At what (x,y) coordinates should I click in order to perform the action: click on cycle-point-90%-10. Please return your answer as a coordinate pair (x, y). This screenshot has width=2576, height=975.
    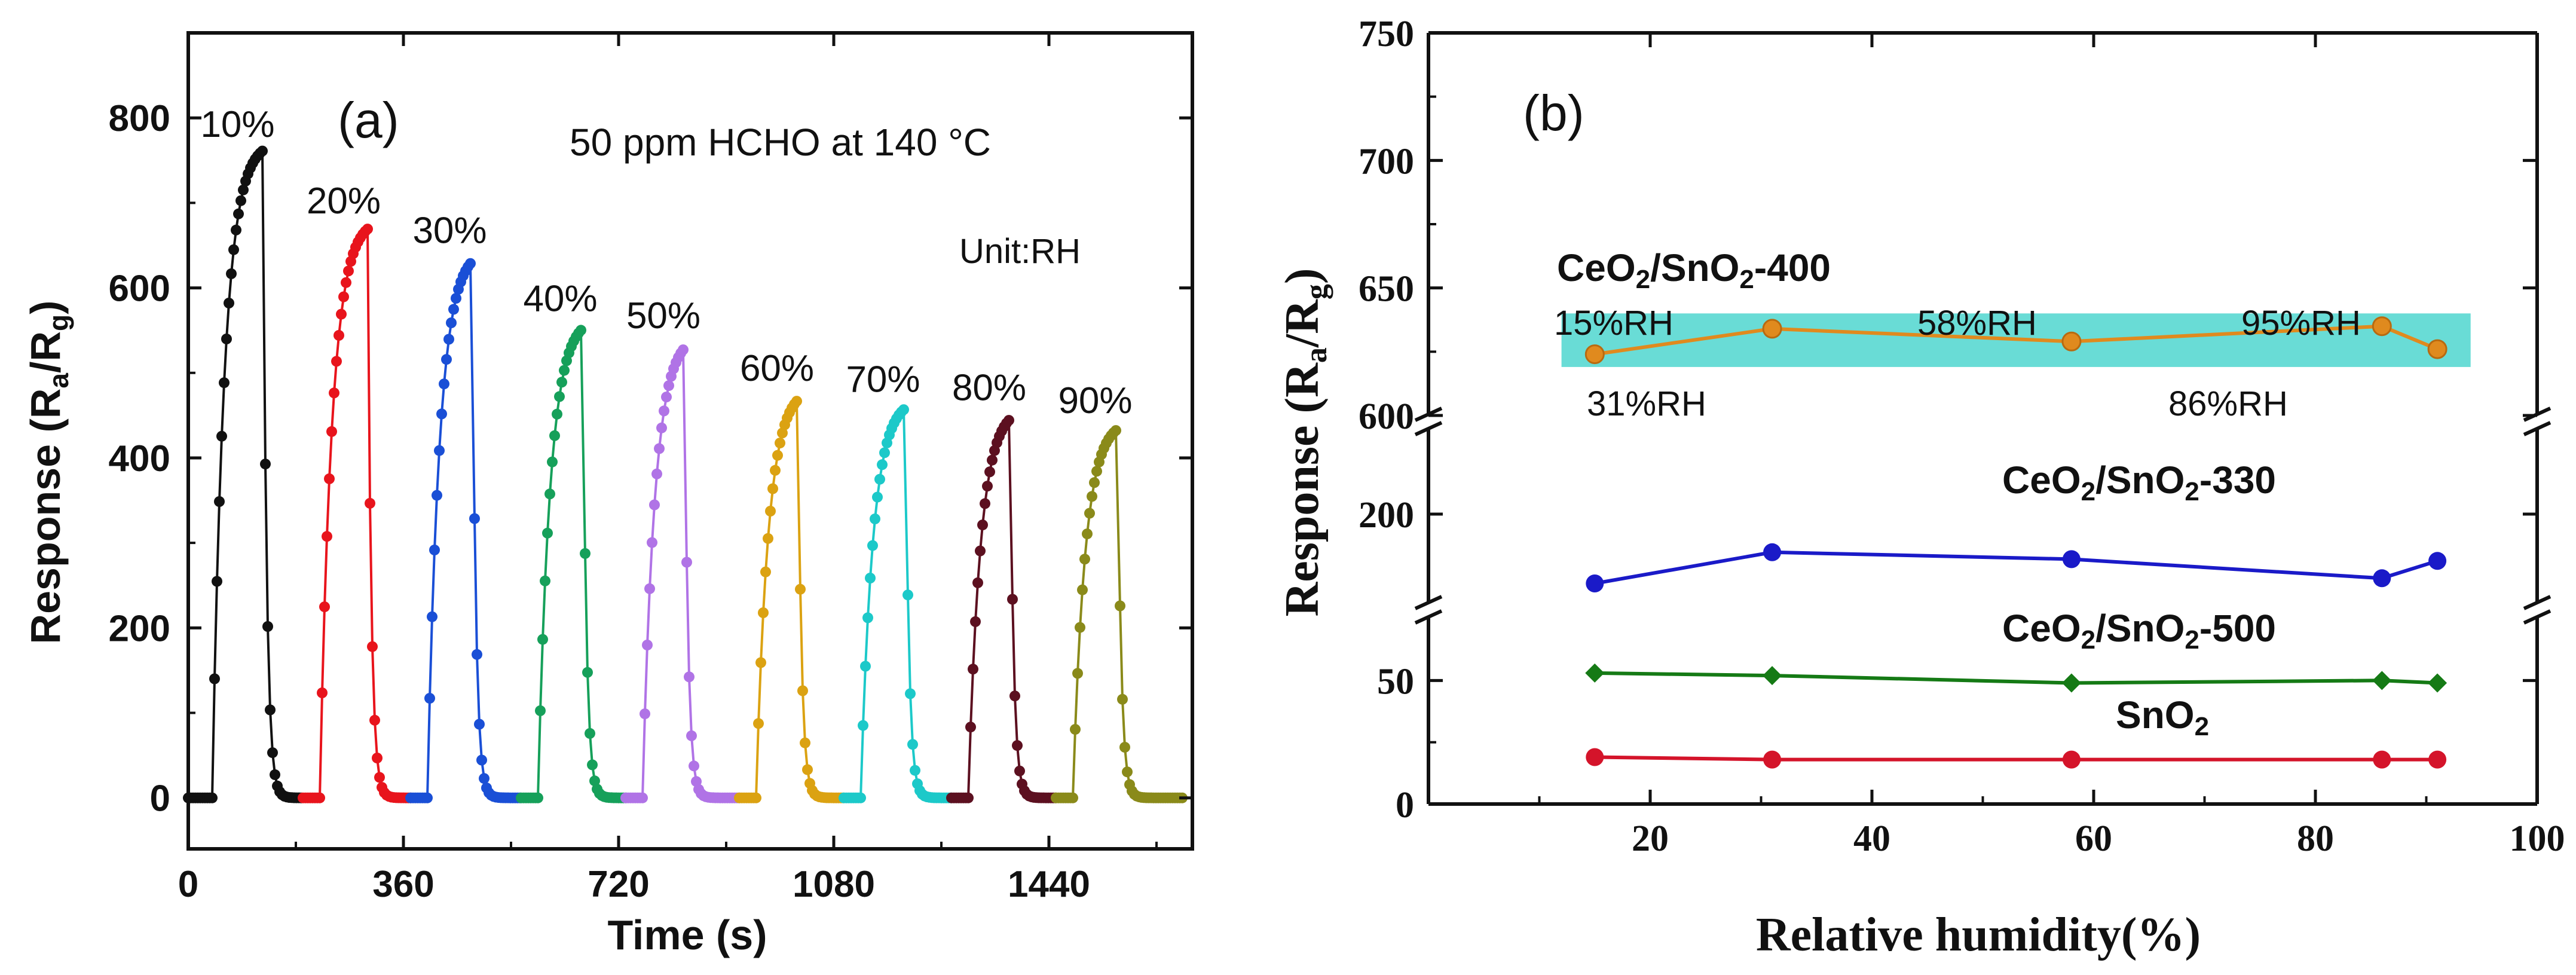
    Looking at the image, I should click on (1080, 628).